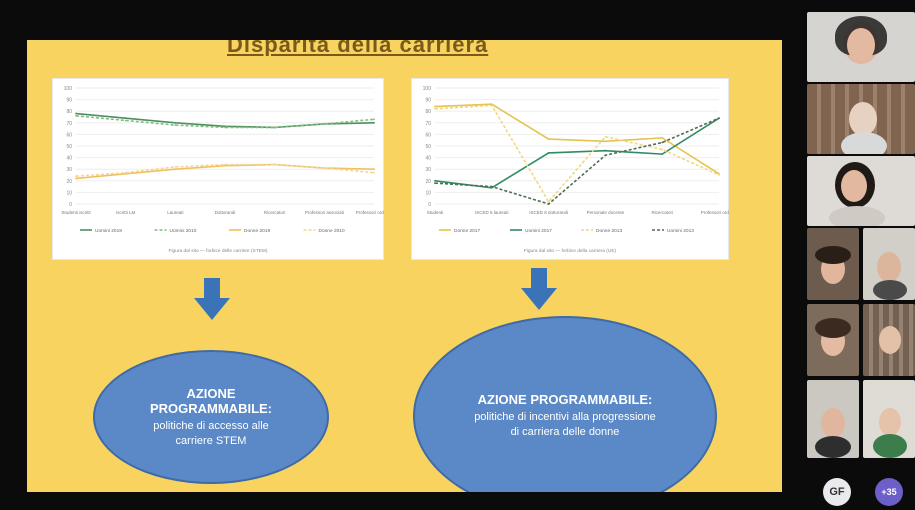 Image resolution: width=915 pixels, height=510 pixels. I want to click on participants-bar: GF +35, so click(861, 491).